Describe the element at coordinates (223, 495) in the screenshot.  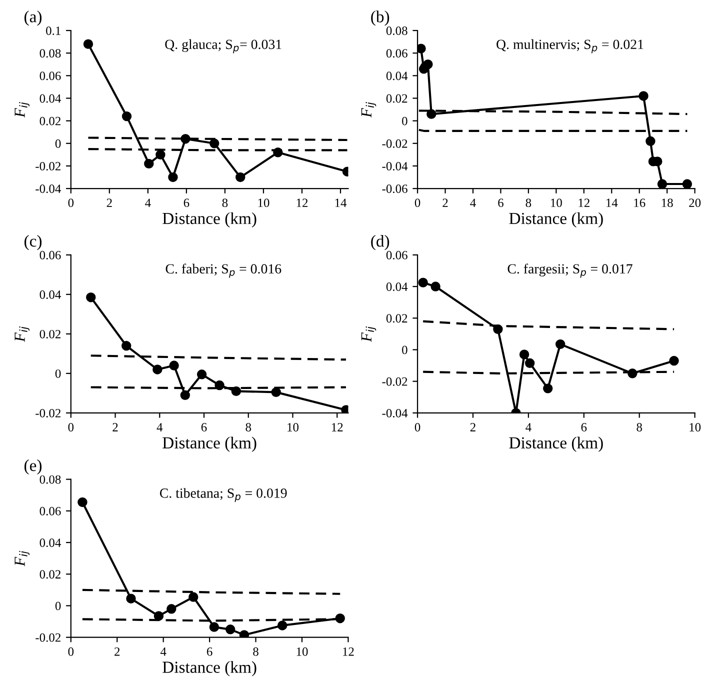
I see `annotation: C. tibetana; S$_{p}$ = 0.019` at that location.